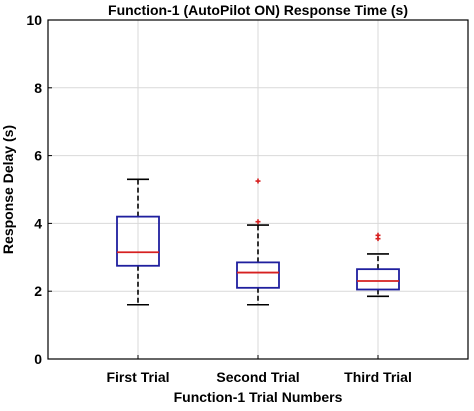 The height and width of the screenshot is (411, 474). Describe the element at coordinates (257, 377) in the screenshot. I see `x-tick-label: Second Trial` at that location.